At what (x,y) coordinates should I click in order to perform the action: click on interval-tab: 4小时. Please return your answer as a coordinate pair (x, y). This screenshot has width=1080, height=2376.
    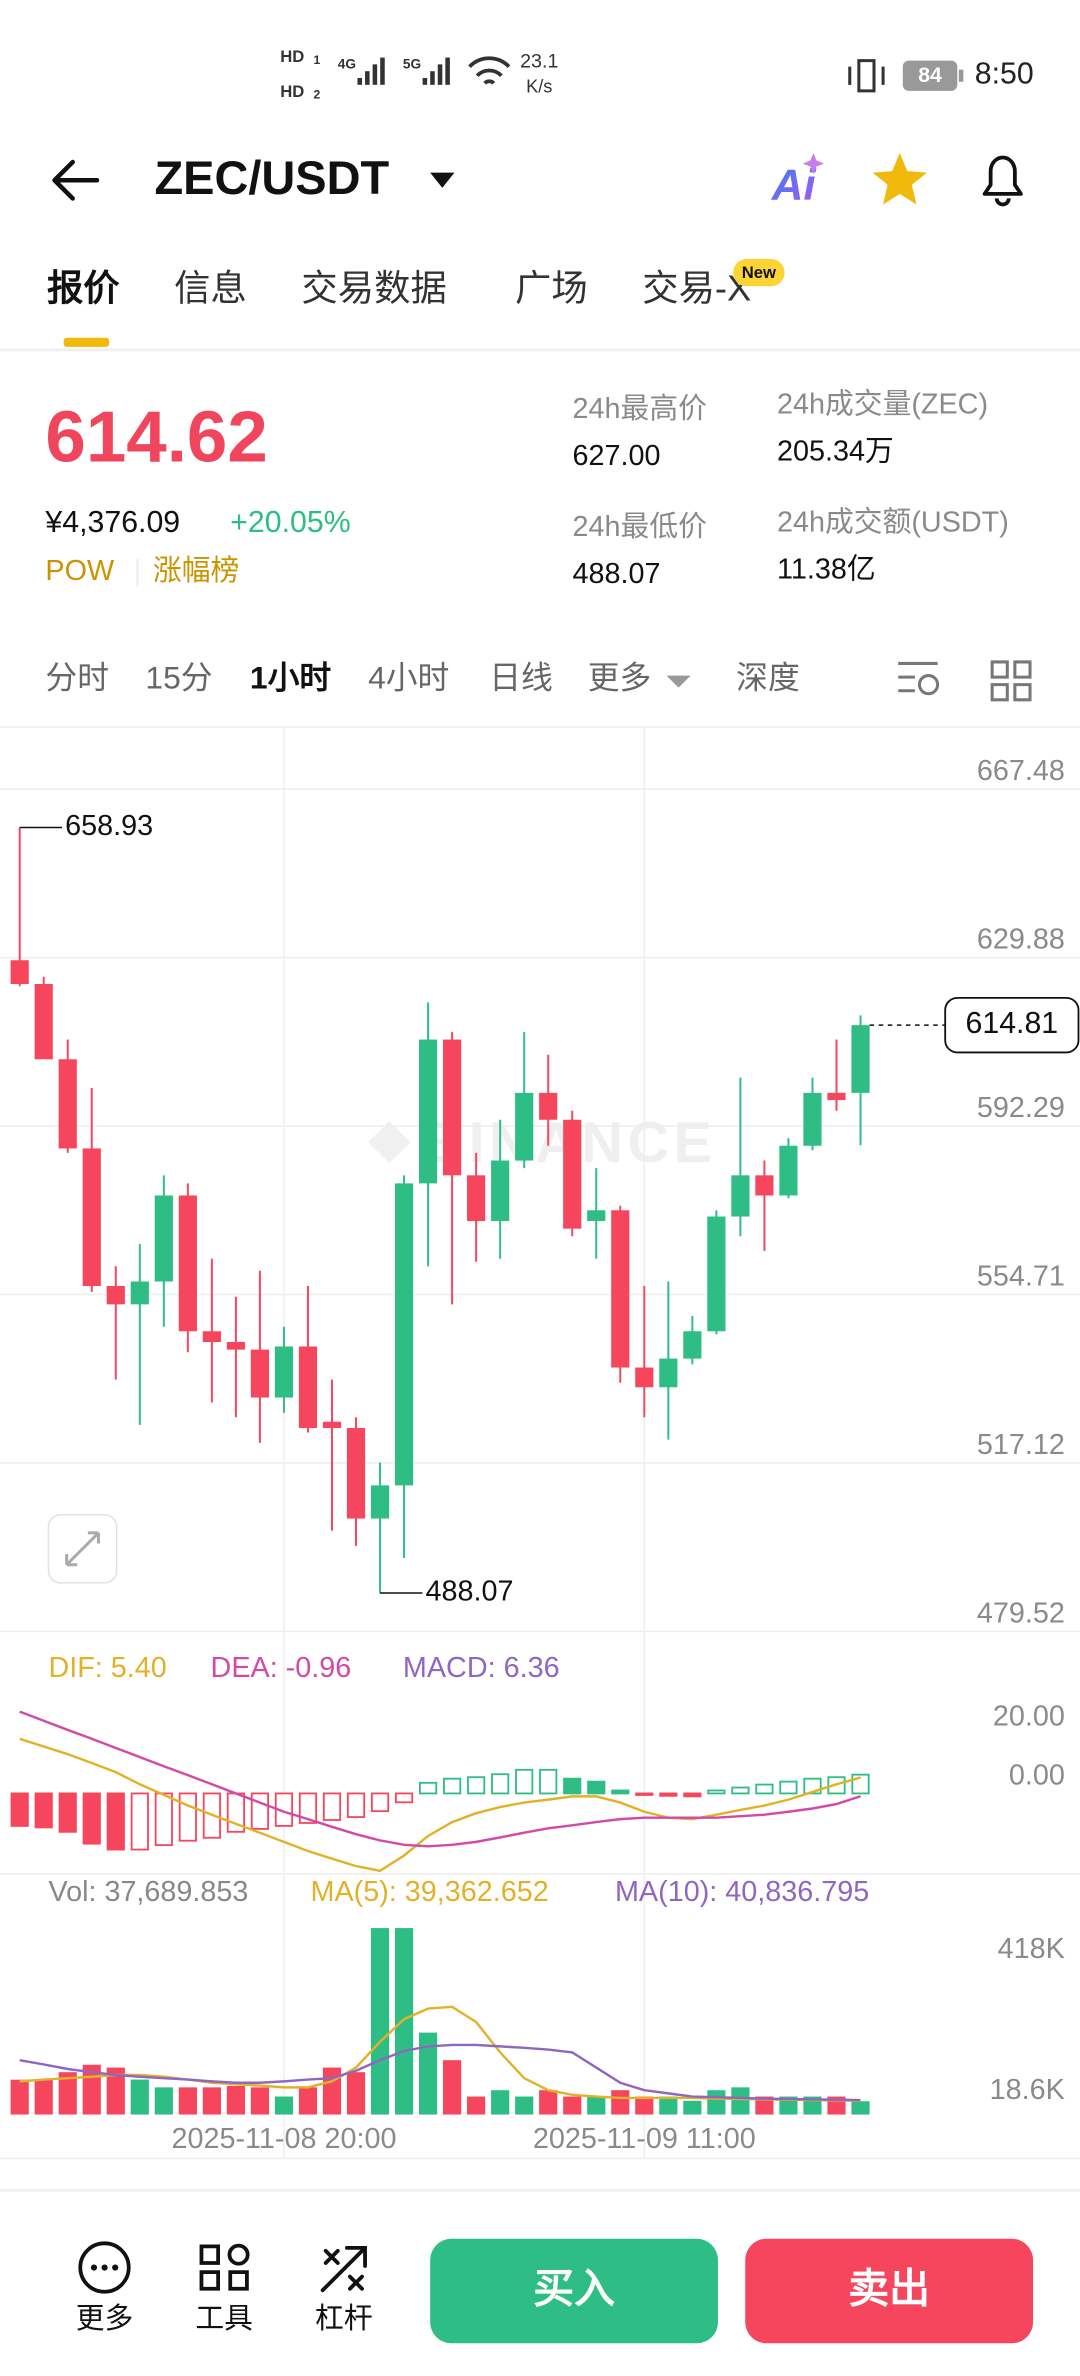
    Looking at the image, I should click on (408, 678).